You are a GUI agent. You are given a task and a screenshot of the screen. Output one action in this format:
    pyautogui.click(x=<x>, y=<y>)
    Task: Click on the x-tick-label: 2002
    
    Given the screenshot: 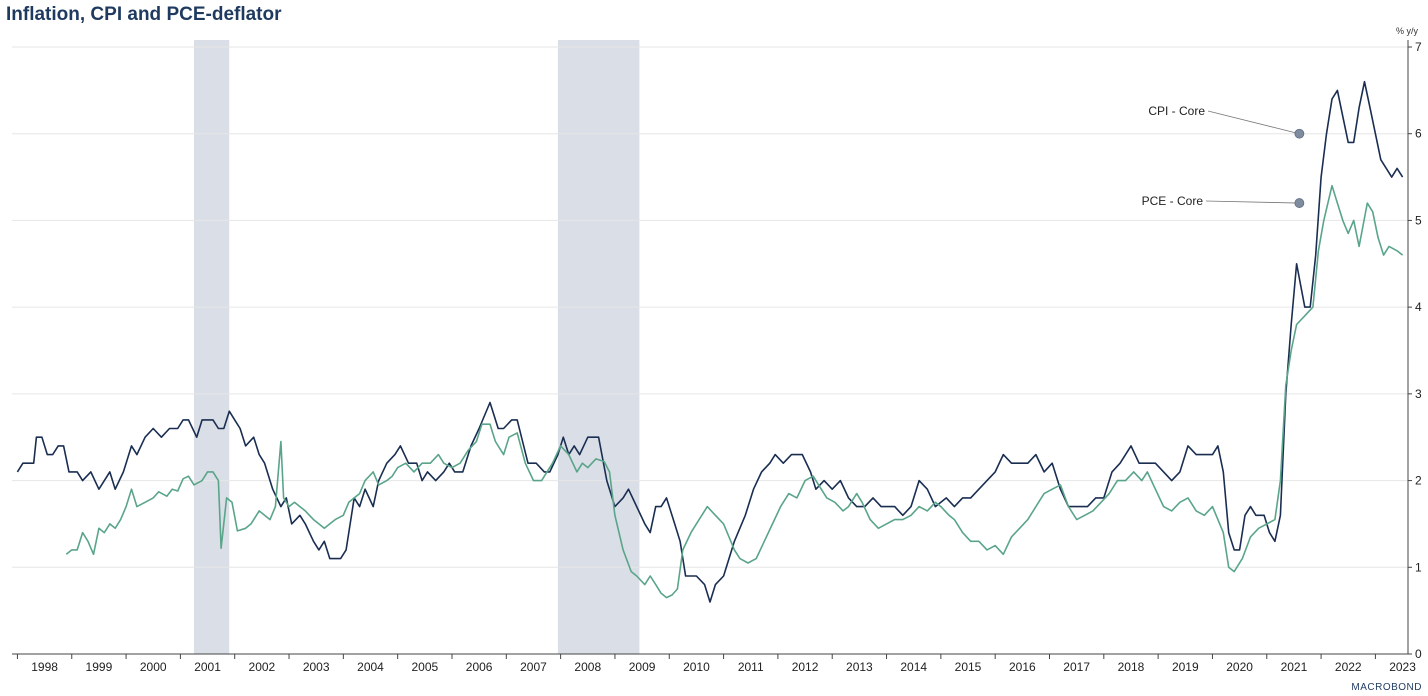 What is the action you would take?
    pyautogui.click(x=262, y=667)
    